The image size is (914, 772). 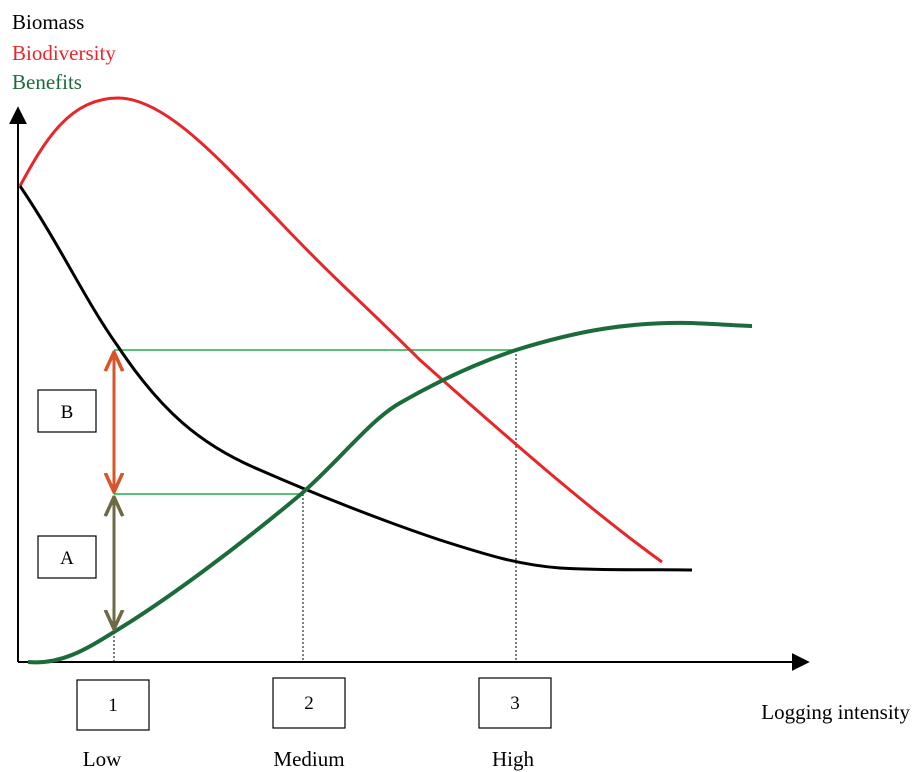 I want to click on tick-label-low: Low, so click(x=102, y=759).